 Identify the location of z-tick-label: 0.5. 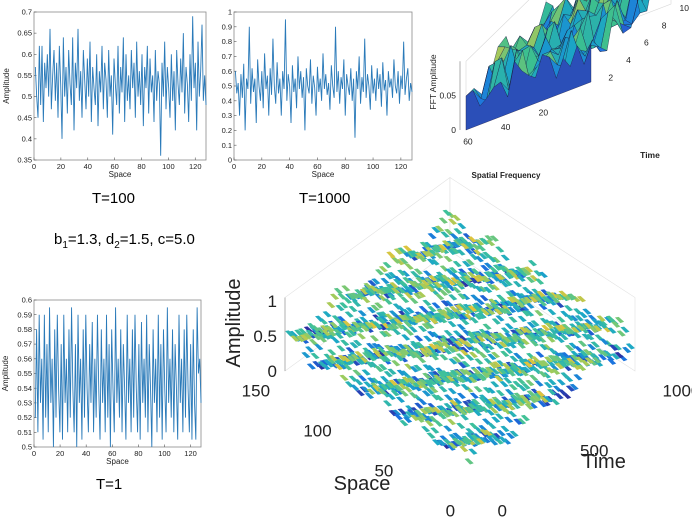
(265, 336).